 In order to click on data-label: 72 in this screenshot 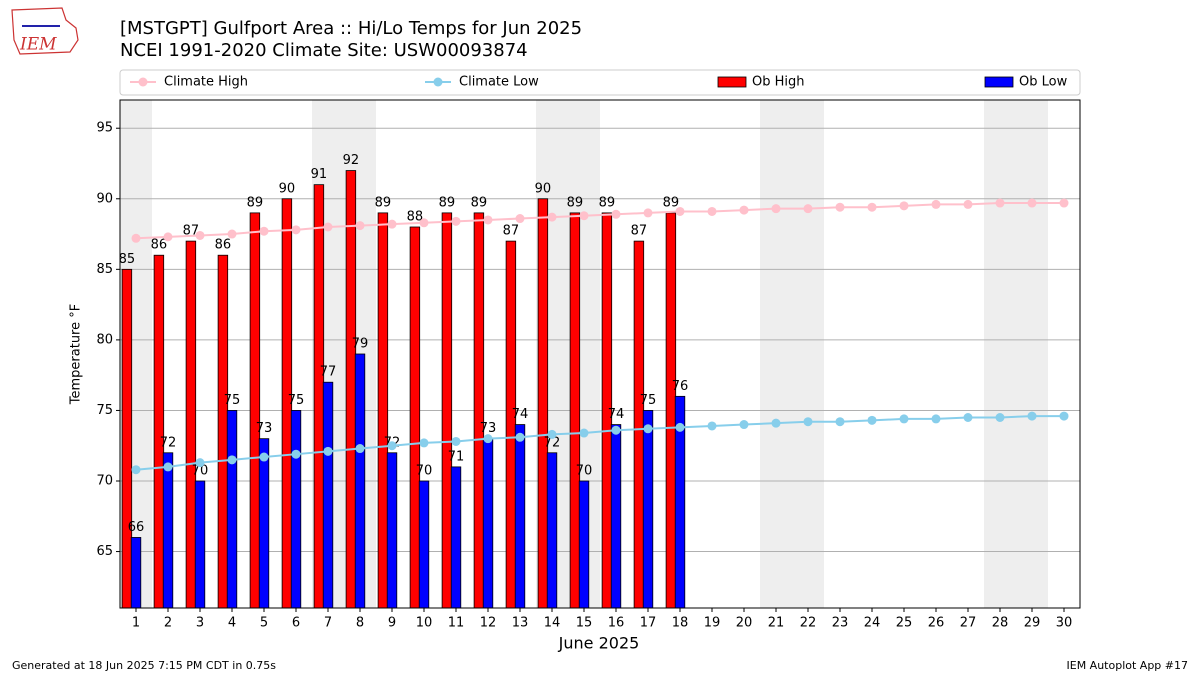, I will do `click(552, 442)`.